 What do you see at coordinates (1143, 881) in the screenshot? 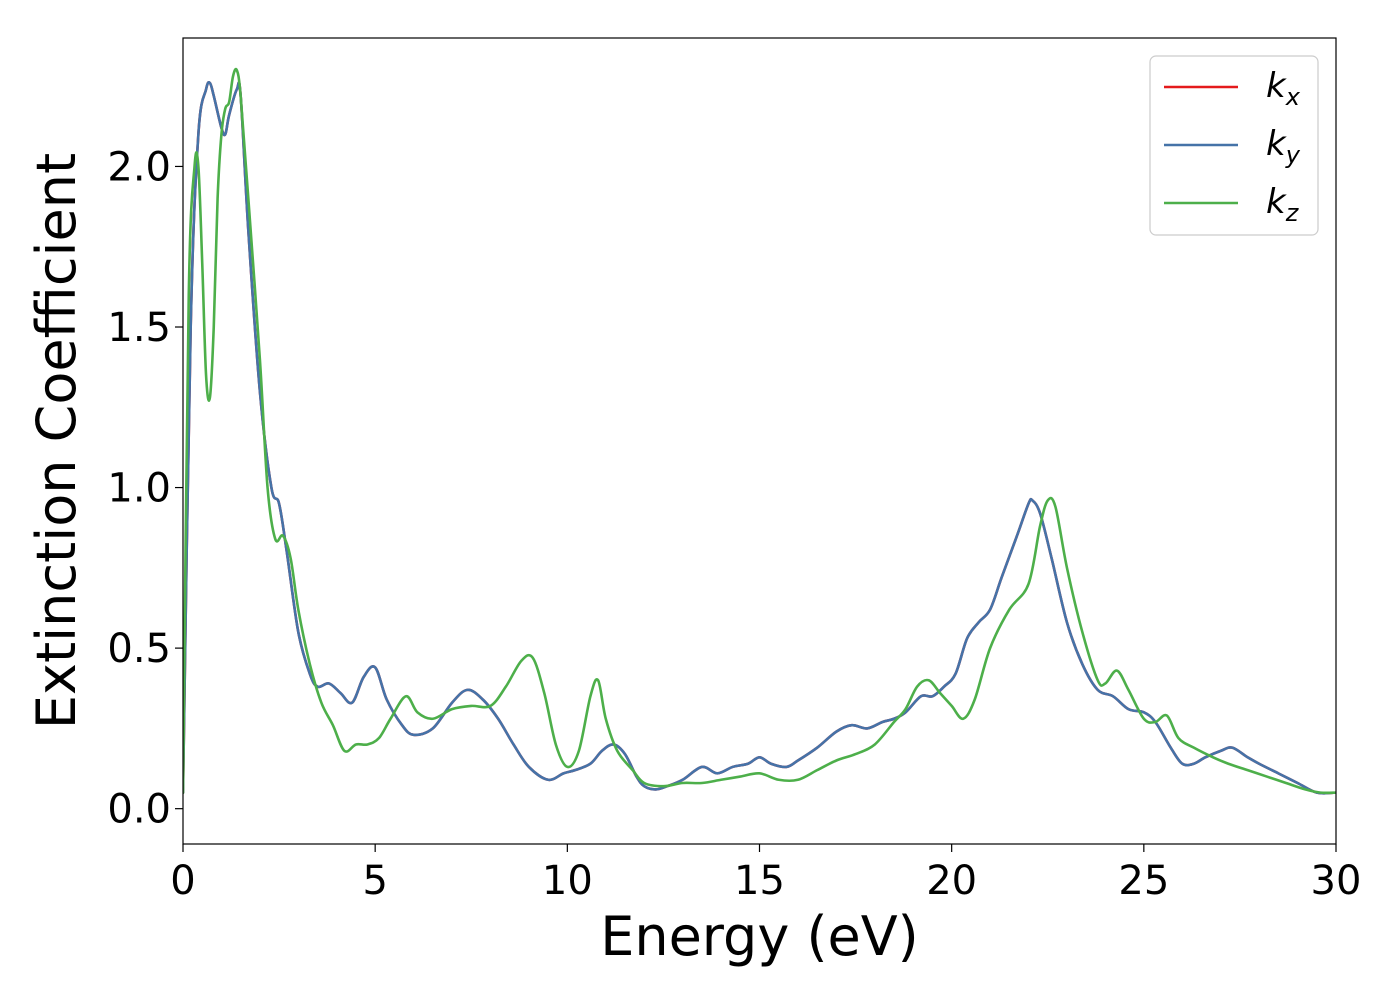
I see `x-tick-label: 25` at bounding box center [1143, 881].